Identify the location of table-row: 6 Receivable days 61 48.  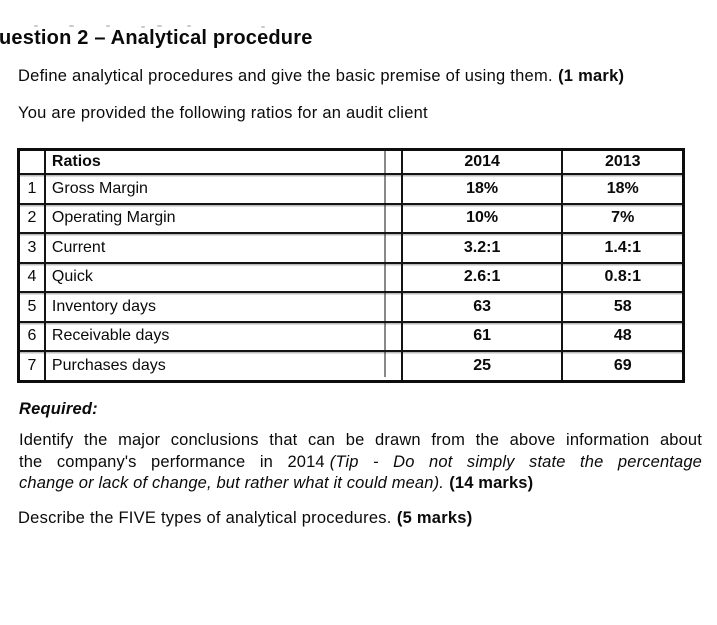
(351, 336).